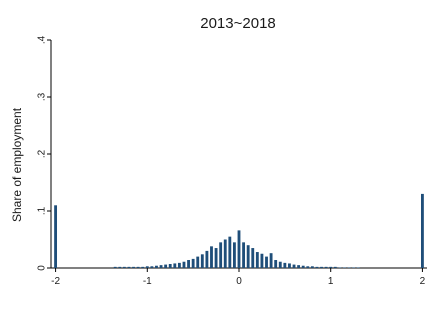 Image resolution: width=437 pixels, height=324 pixels. I want to click on y-tick-label: .3, so click(42, 96).